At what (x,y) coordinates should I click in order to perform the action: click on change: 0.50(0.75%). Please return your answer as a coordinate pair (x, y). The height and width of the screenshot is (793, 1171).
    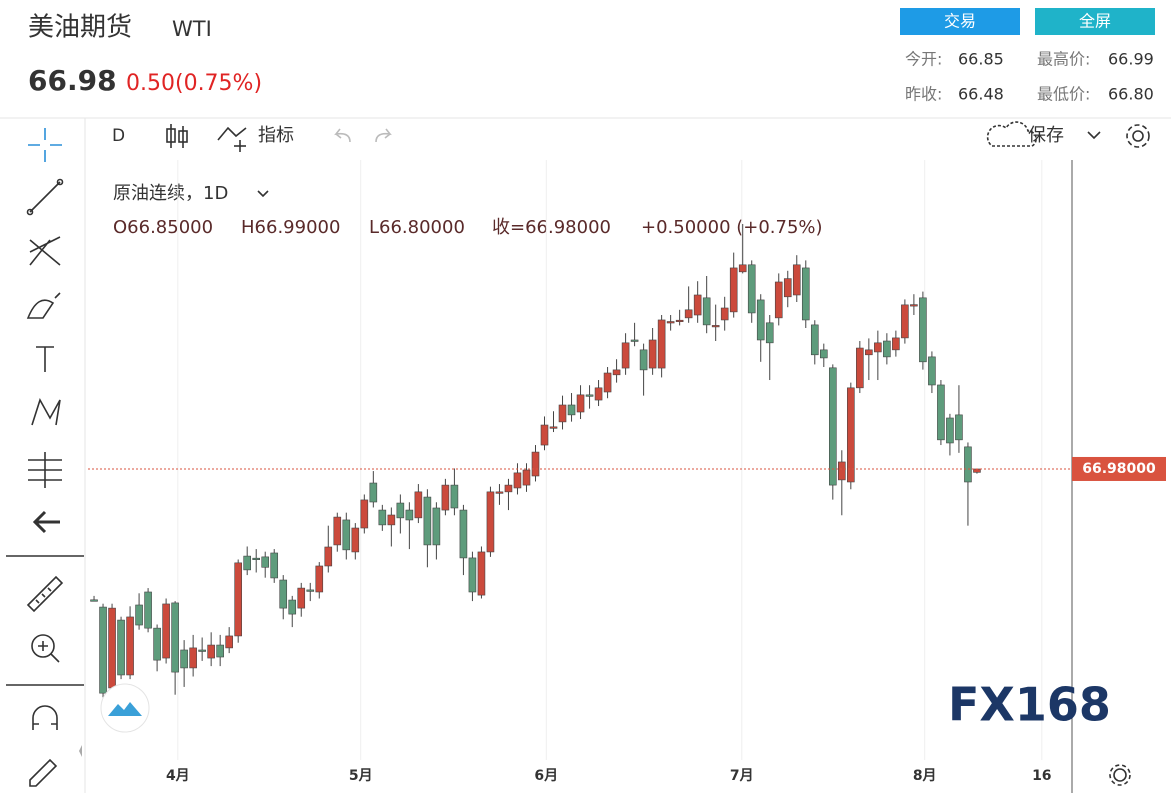
    Looking at the image, I should click on (194, 83).